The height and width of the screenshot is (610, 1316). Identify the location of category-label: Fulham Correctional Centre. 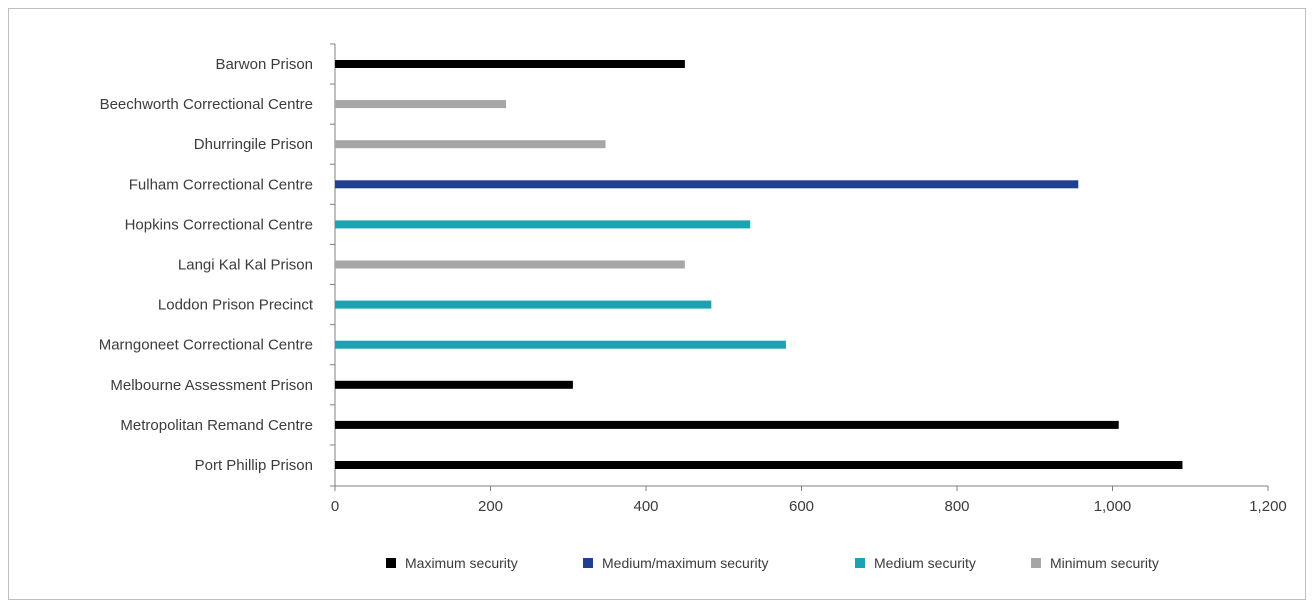
(221, 184).